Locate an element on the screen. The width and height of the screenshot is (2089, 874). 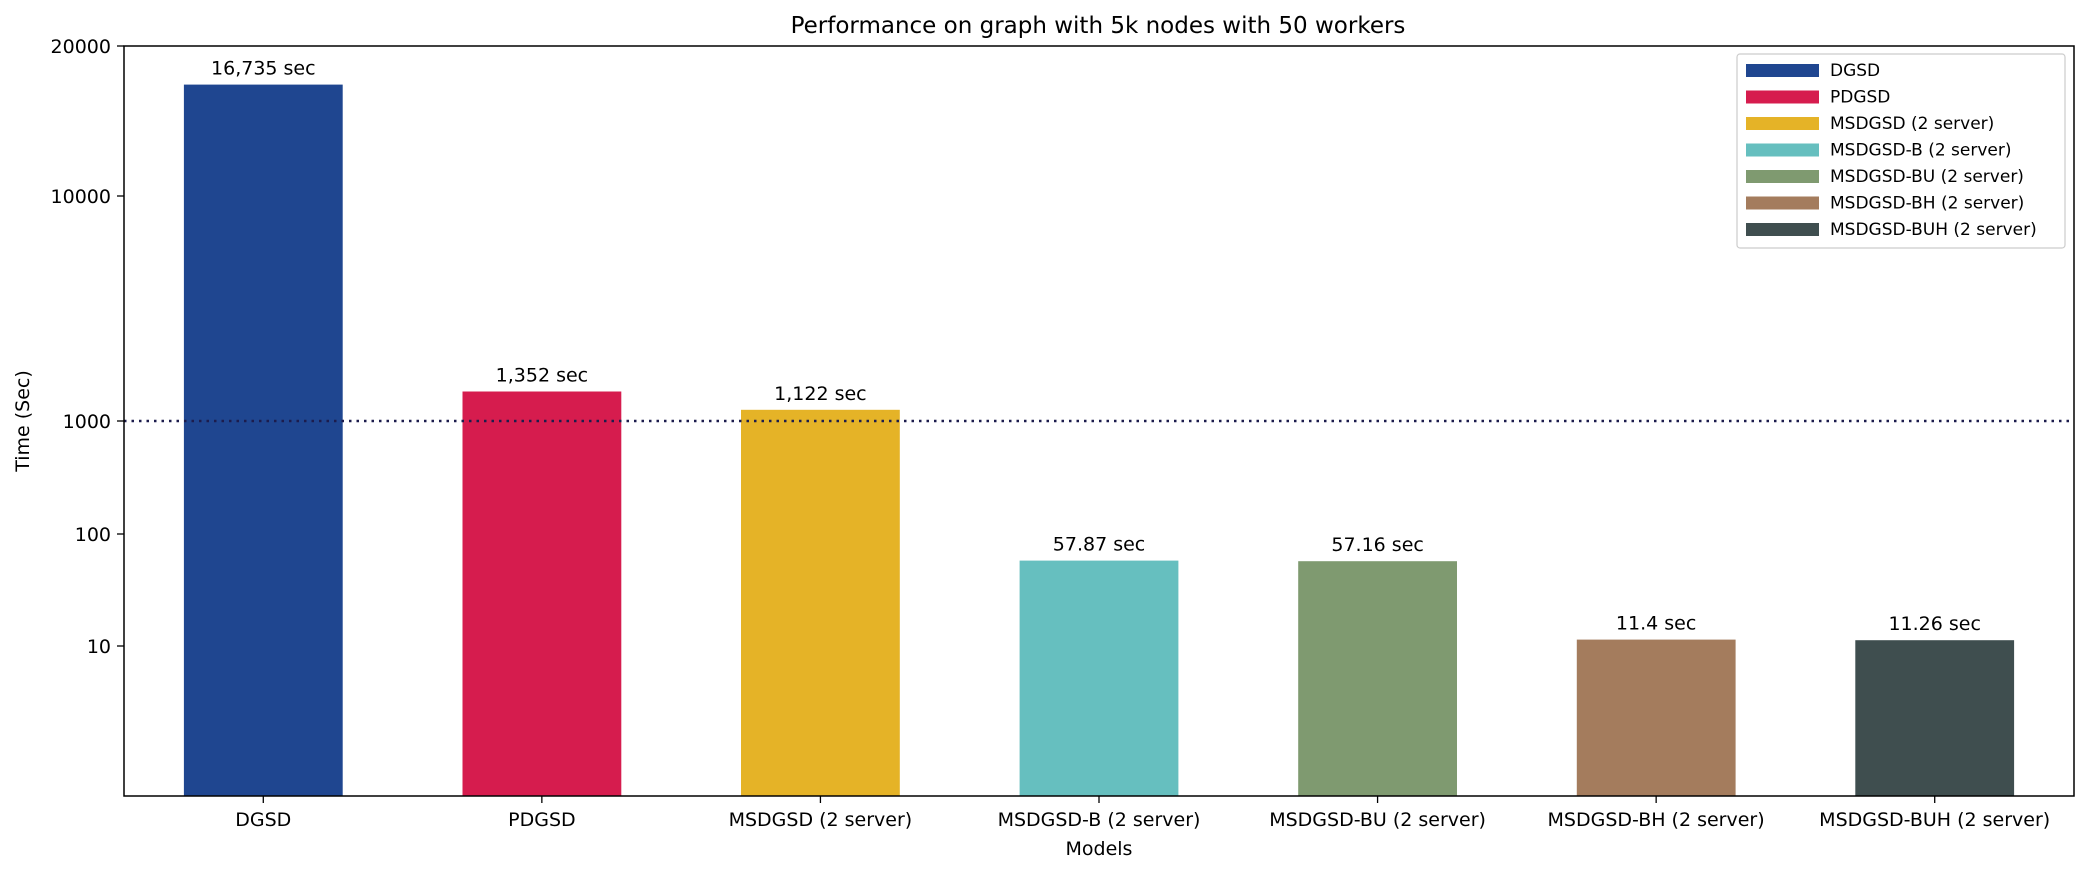
legend-swatch-dgsd is located at coordinates (1782, 70).